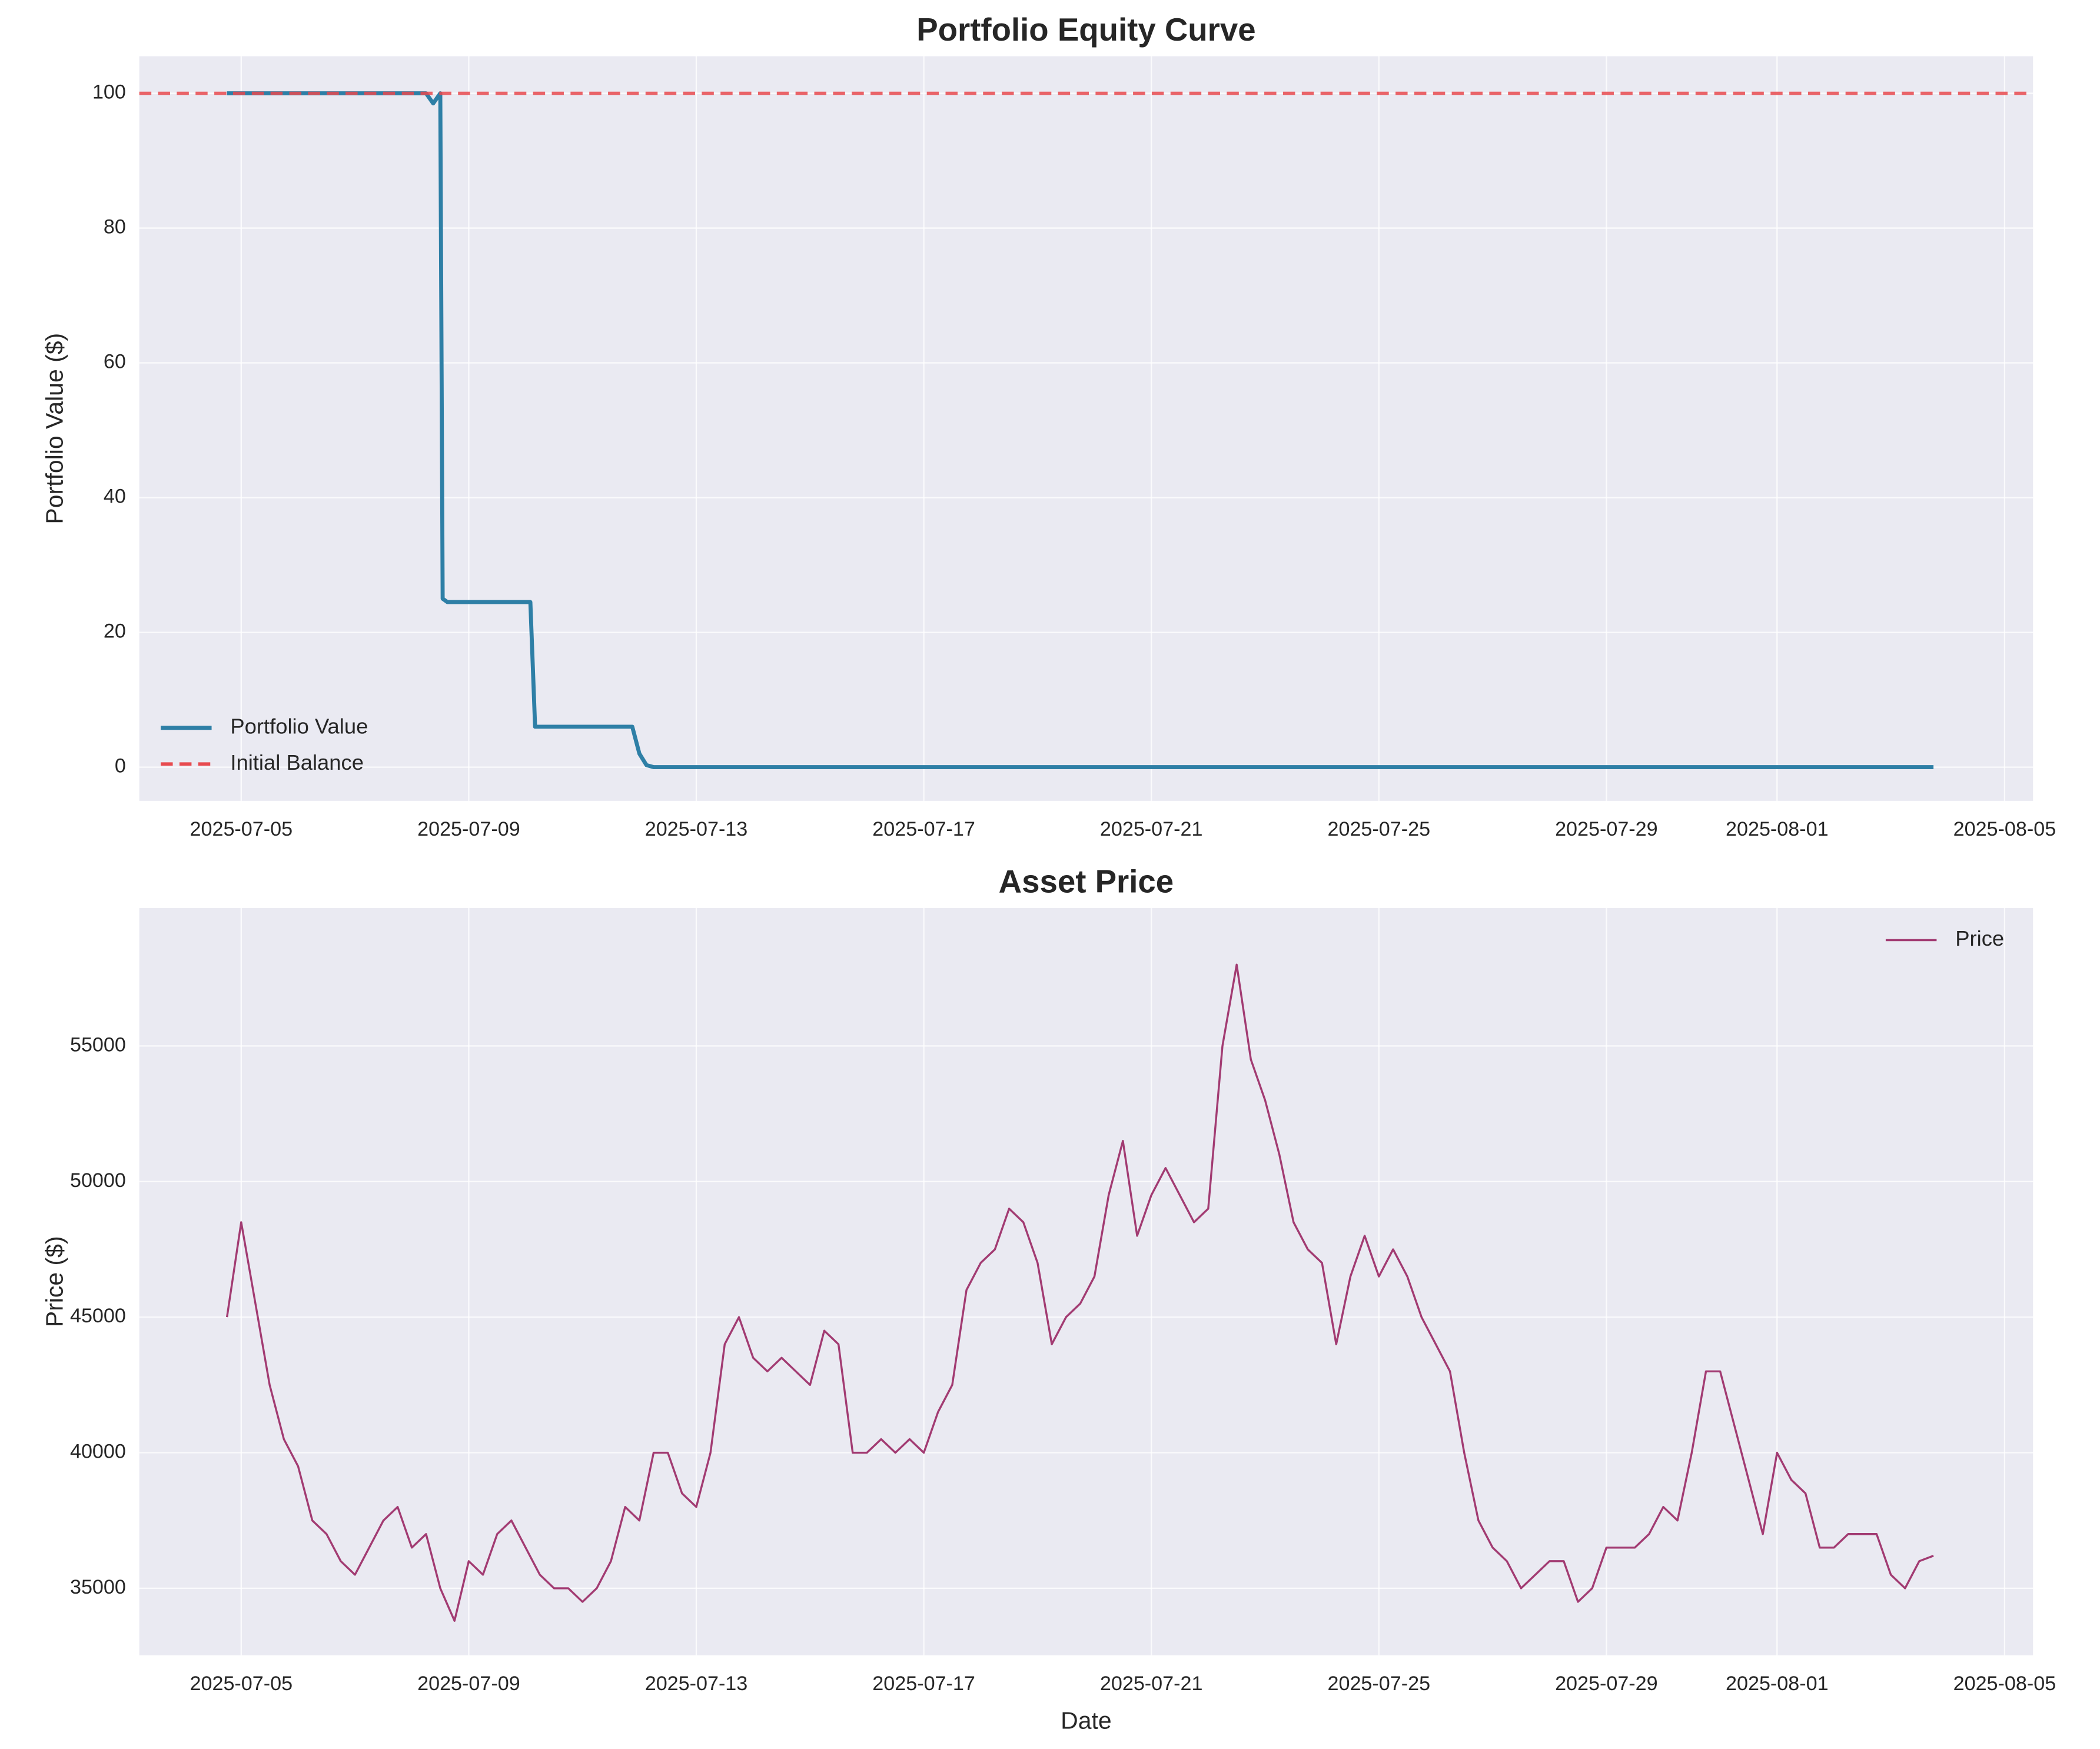 This screenshot has width=2100, height=1749. I want to click on chart-title: Asset Price, so click(1086, 881).